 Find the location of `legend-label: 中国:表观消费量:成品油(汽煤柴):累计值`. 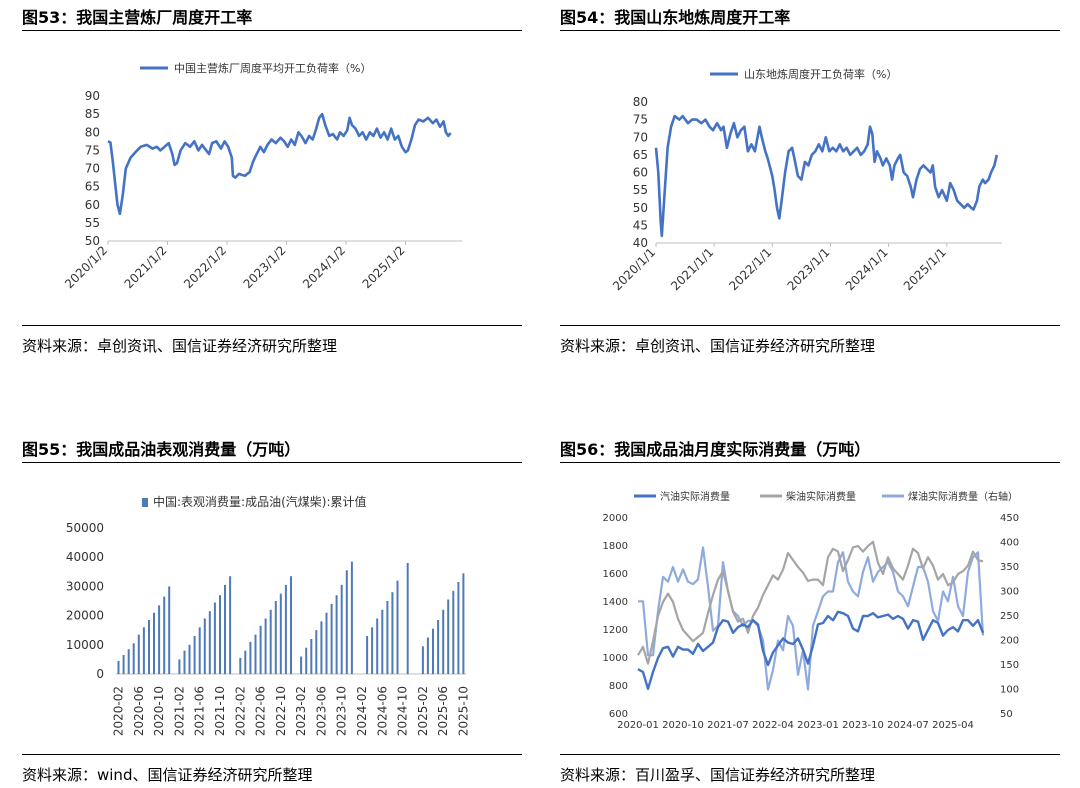

legend-label: 中国:表观消费量:成品油(汽煤柴):累计值 is located at coordinates (260, 501).